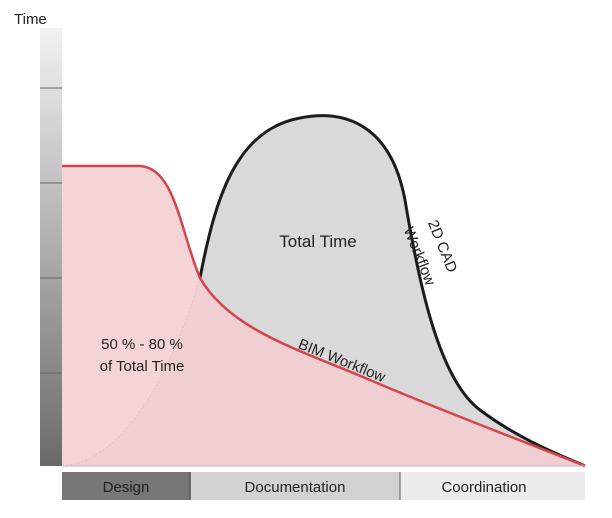  What do you see at coordinates (483, 487) in the screenshot?
I see `phase-label-coordination: Coordination` at bounding box center [483, 487].